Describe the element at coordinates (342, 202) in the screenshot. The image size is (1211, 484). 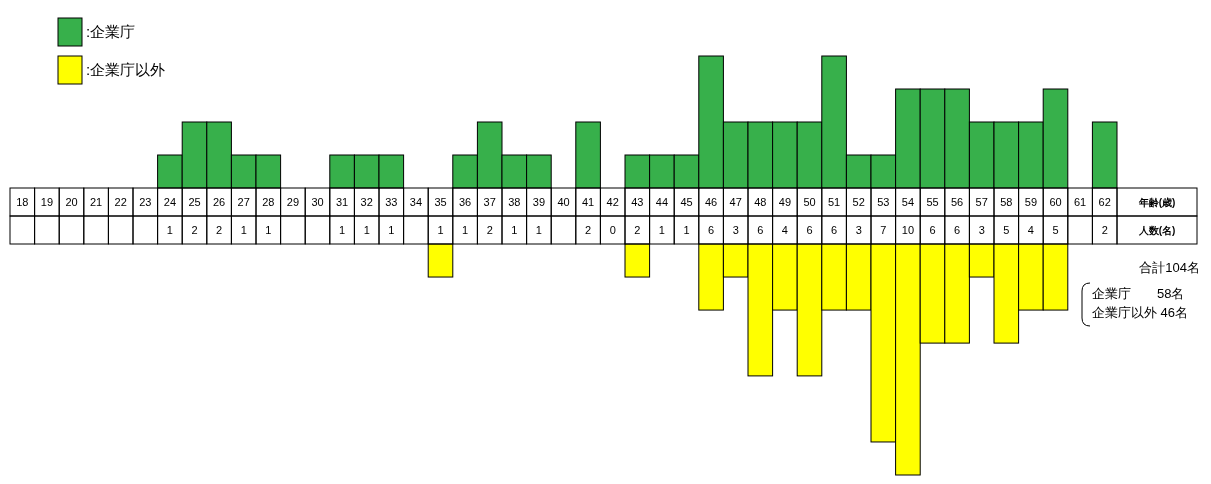
I see `x-tick-label: 31` at that location.